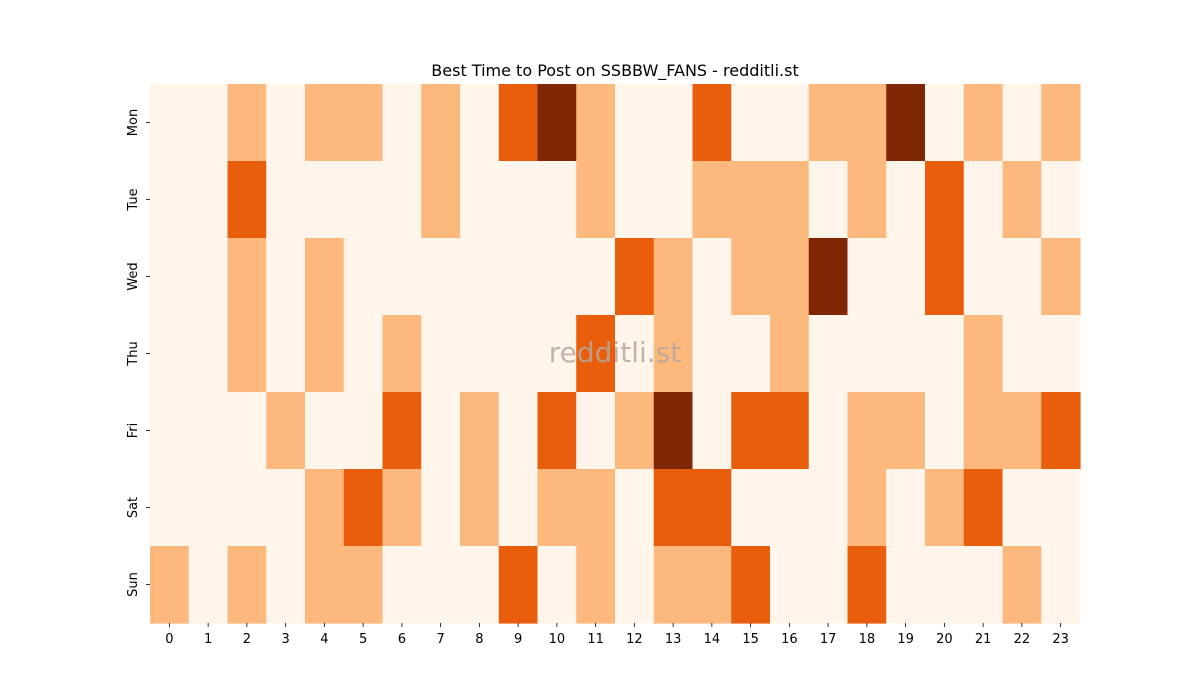 The image size is (1200, 700). What do you see at coordinates (133, 122) in the screenshot?
I see `y-tick-label: Mon` at bounding box center [133, 122].